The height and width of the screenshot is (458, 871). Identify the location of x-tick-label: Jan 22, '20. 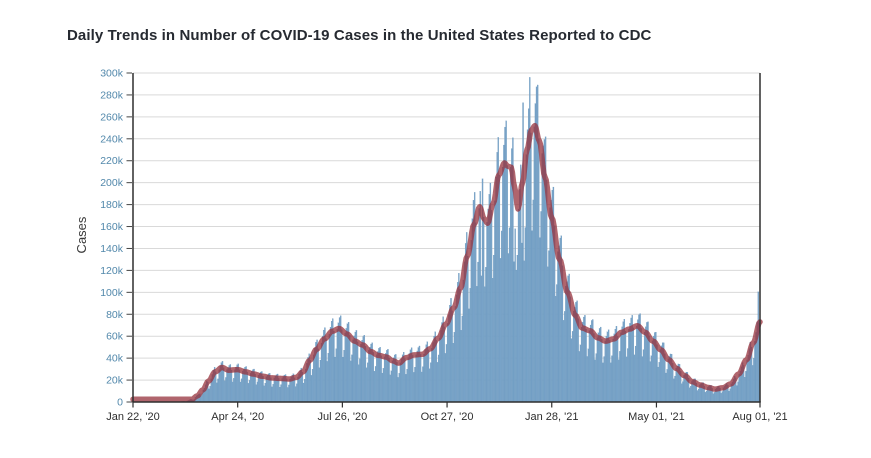
(132, 417).